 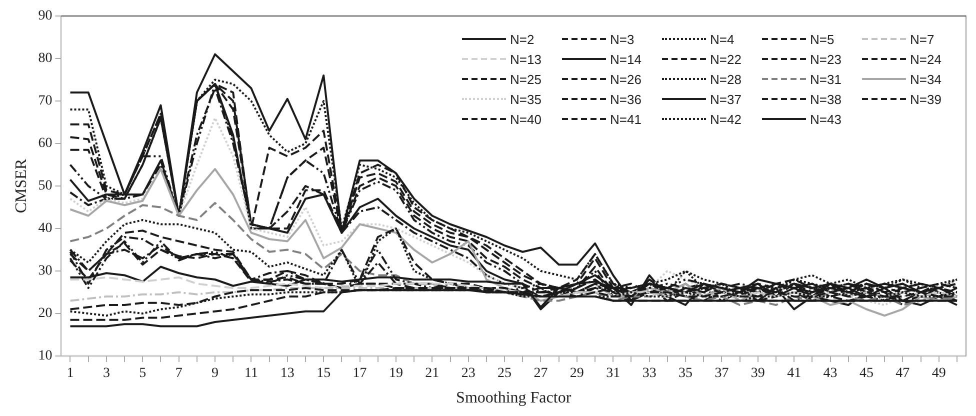 I want to click on legend-label: N=13, so click(x=526, y=59).